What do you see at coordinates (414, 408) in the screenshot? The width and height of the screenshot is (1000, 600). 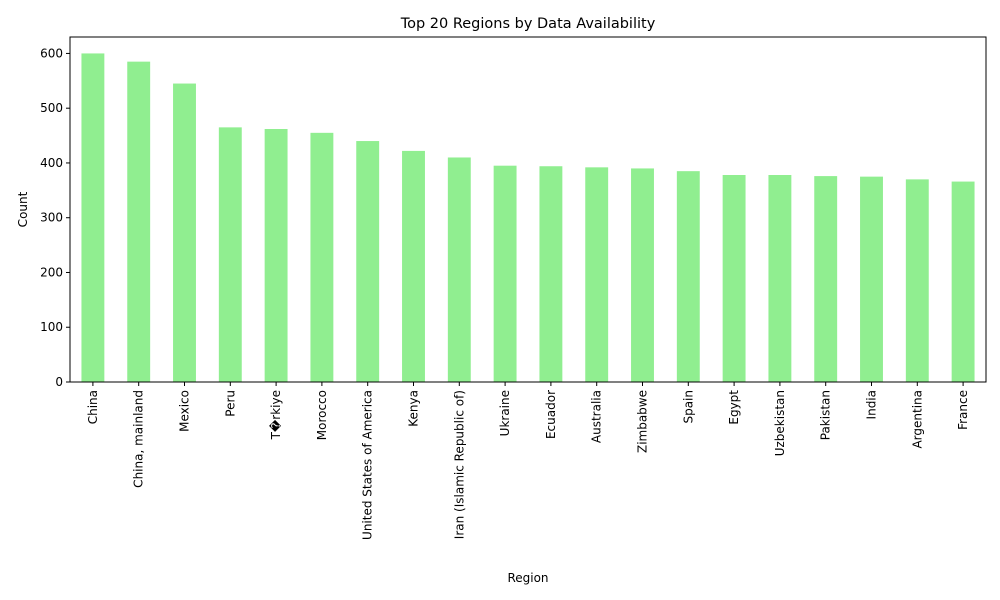 I see `x-tick-label: Kenya` at bounding box center [414, 408].